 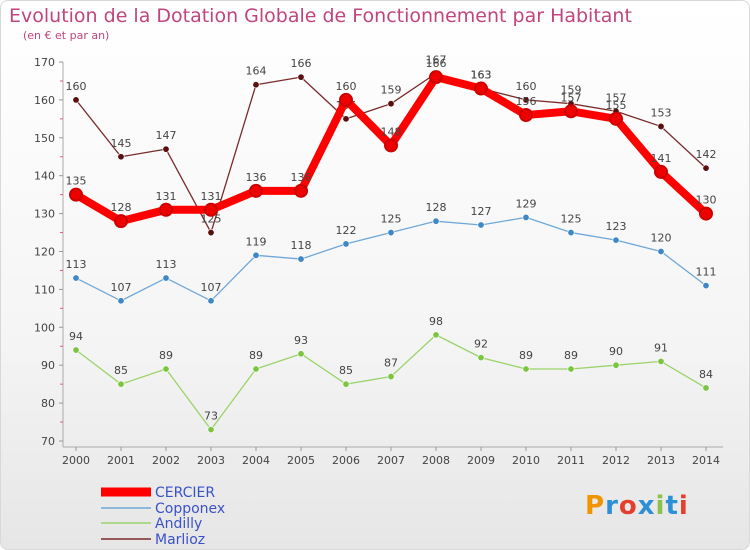 What do you see at coordinates (180, 540) in the screenshot?
I see `legend-label: Marlioz` at bounding box center [180, 540].